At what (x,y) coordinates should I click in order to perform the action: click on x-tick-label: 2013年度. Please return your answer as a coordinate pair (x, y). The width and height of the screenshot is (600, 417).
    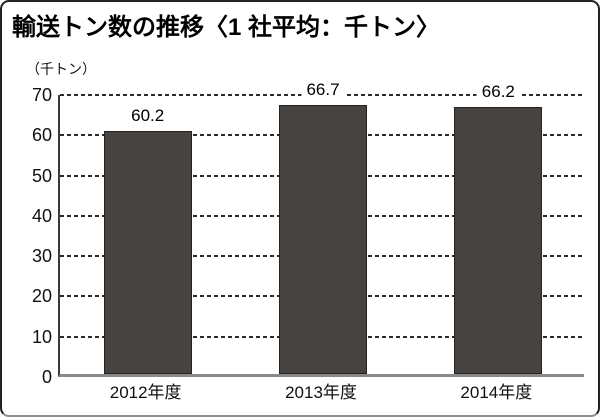
    Looking at the image, I should click on (321, 392).